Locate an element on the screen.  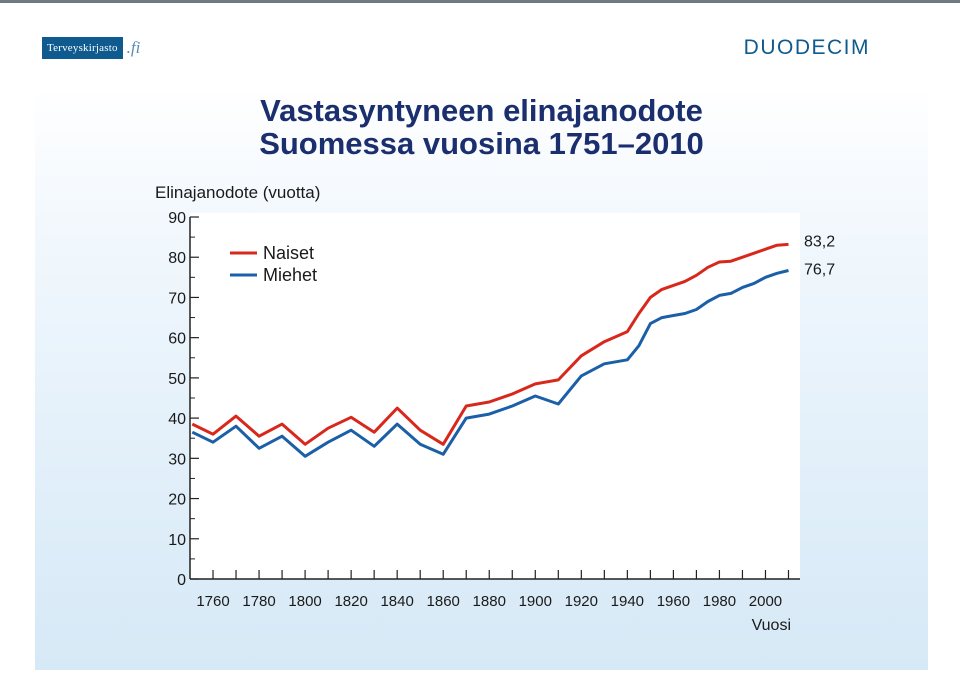
top-rule is located at coordinates (480, 1).